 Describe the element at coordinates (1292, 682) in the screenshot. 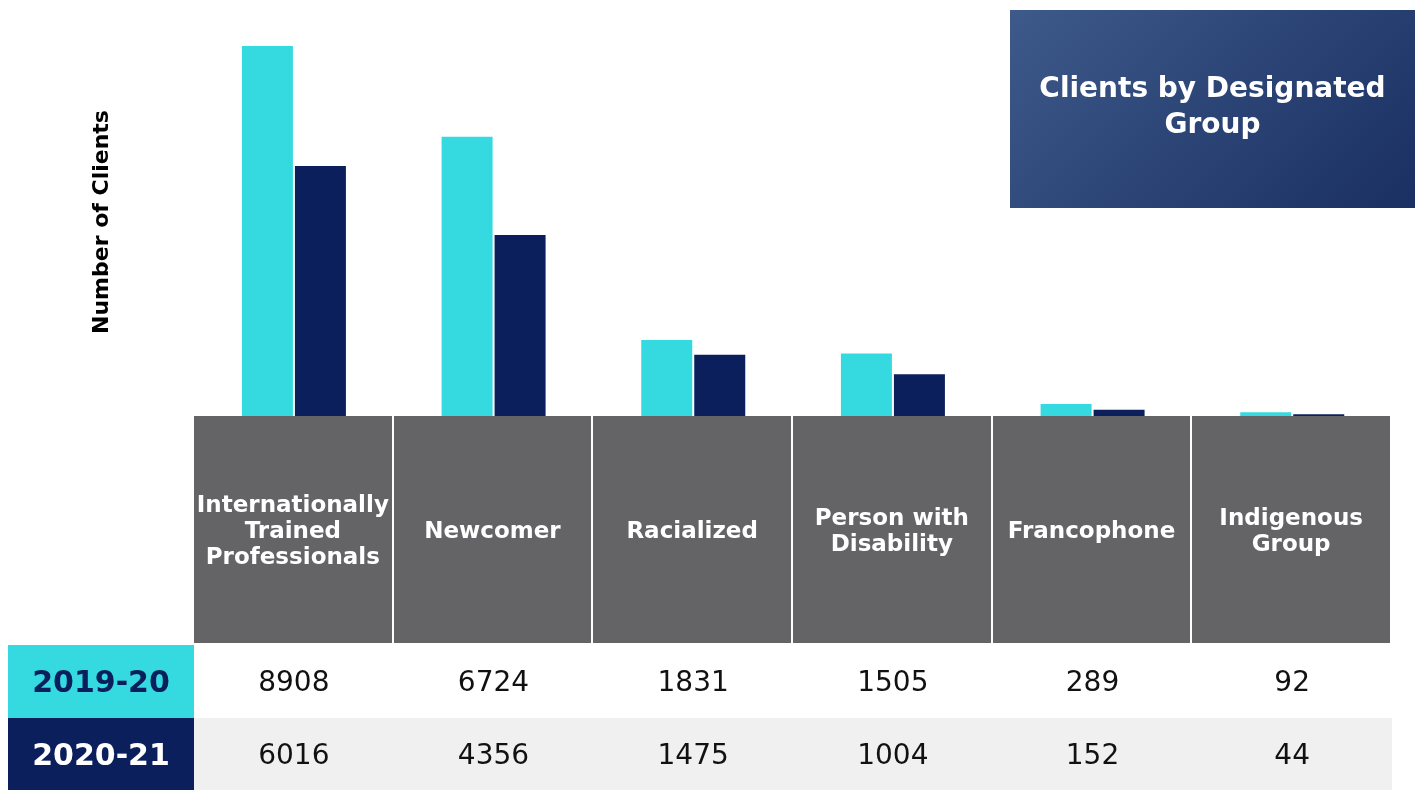

I see `data-label: 92` at that location.